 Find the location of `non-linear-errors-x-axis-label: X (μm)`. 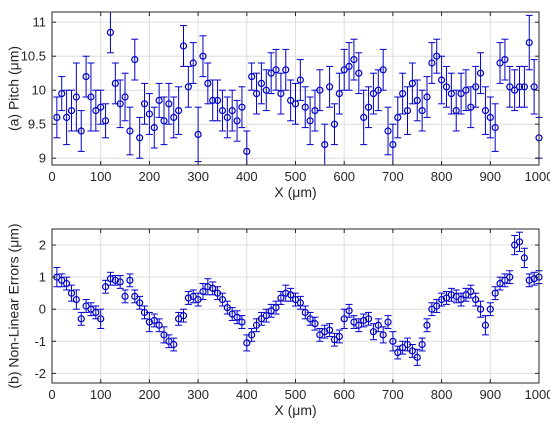

non-linear-errors-x-axis-label: X (μm) is located at coordinates (295, 410).